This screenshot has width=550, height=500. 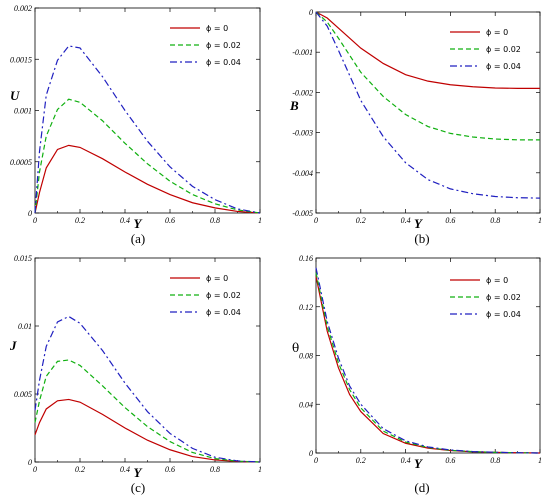 What do you see at coordinates (306, 356) in the screenshot?
I see `y-tick-label: 0.08` at bounding box center [306, 356].